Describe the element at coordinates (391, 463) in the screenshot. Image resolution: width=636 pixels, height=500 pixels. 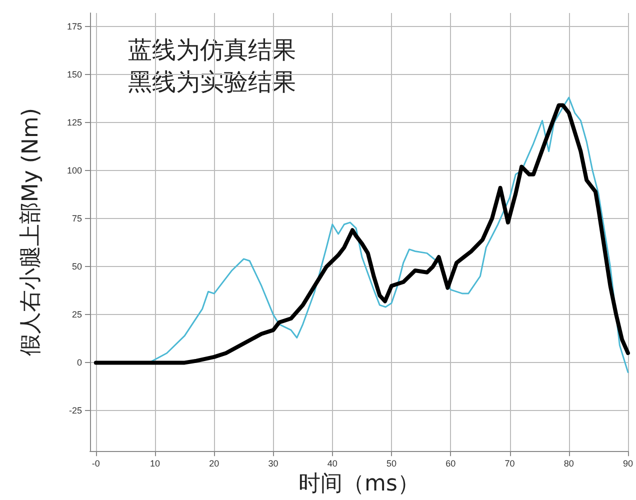
I see `x-tick-label: 50` at that location.